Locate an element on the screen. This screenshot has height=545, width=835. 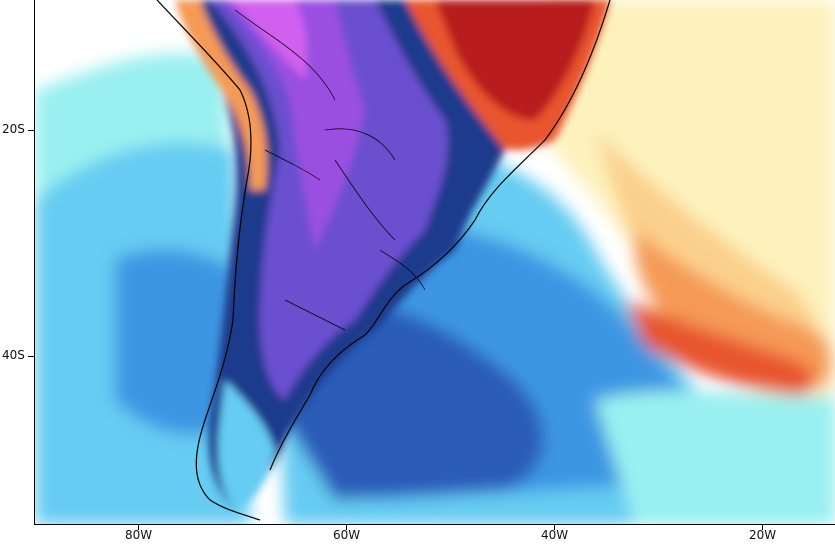
x-tick-mark-60w is located at coordinates (346, 527).